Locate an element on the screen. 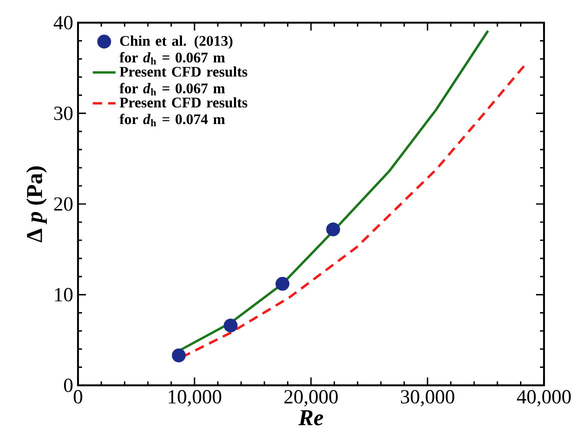 The image size is (580, 443). y-axis-title: Δ p (Pa) is located at coordinates (36, 204).